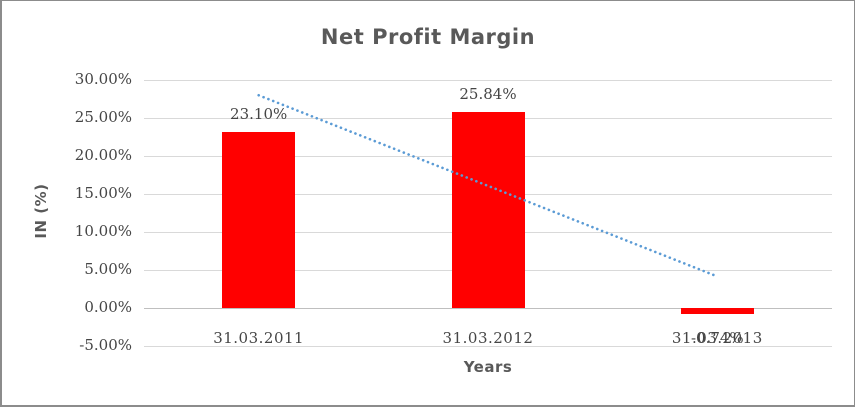 This screenshot has width=855, height=407. What do you see at coordinates (103, 79) in the screenshot?
I see `y-tick-label: 30.00%` at bounding box center [103, 79].